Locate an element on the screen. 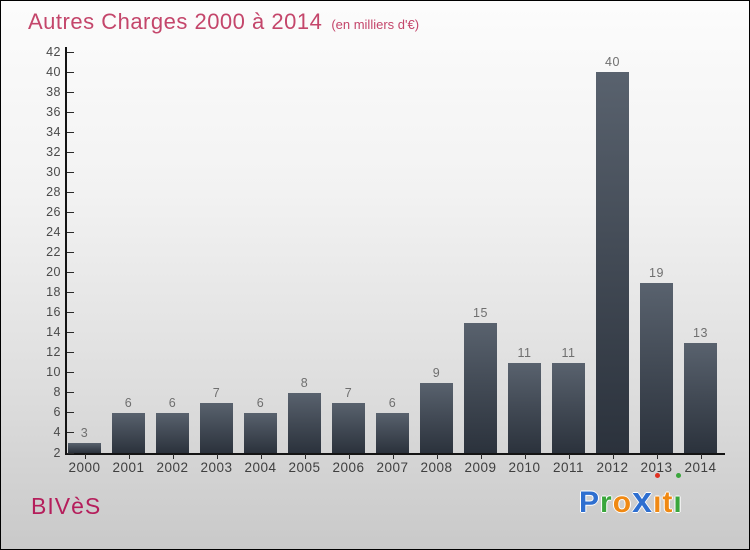  bar-2009 is located at coordinates (480, 387).